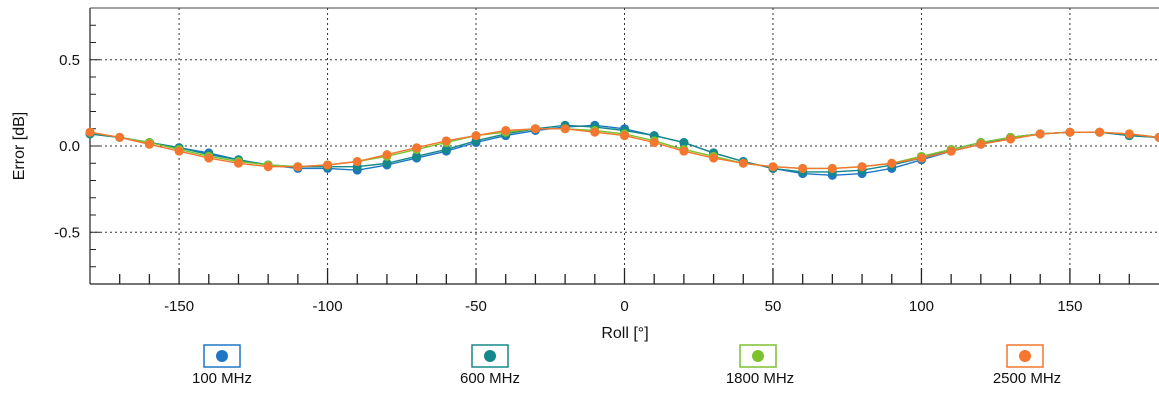 The height and width of the screenshot is (394, 1159). I want to click on x-tick-label: 100, so click(921, 306).